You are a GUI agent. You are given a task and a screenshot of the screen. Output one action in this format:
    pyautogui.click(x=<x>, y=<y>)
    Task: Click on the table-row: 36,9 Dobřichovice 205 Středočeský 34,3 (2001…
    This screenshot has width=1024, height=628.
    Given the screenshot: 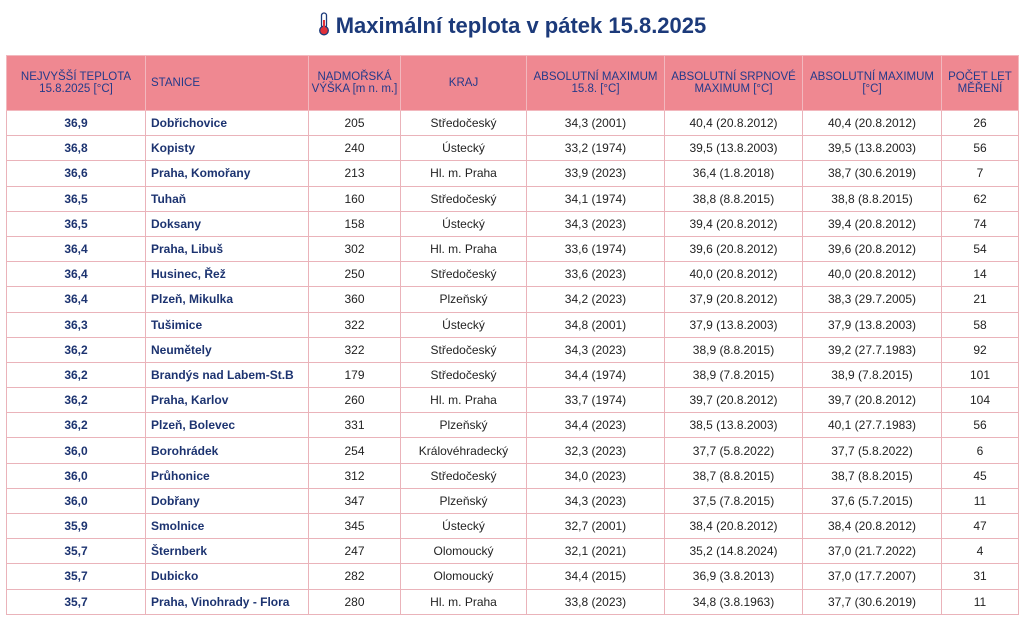 What is the action you would take?
    pyautogui.click(x=512, y=123)
    